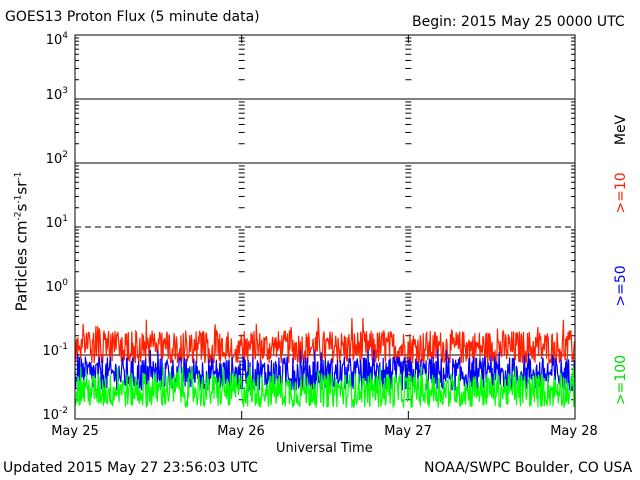  Describe the element at coordinates (621, 380) in the screenshot. I see `legend-item-ge100: >=100` at that location.